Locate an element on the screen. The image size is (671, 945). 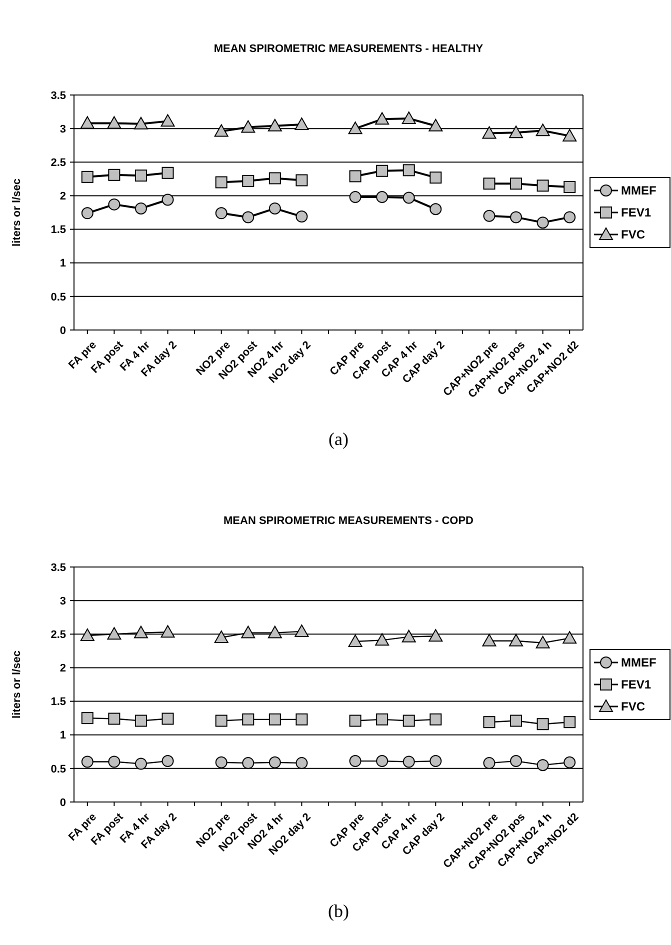
legend-label: FVC is located at coordinates (633, 235).